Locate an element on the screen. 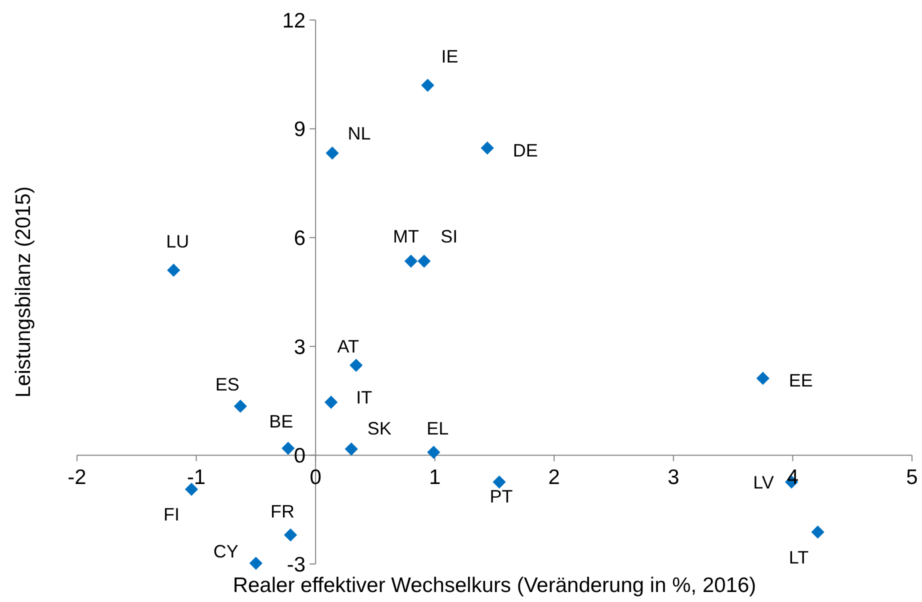 The width and height of the screenshot is (922, 602). annotation: NL is located at coordinates (359, 133).